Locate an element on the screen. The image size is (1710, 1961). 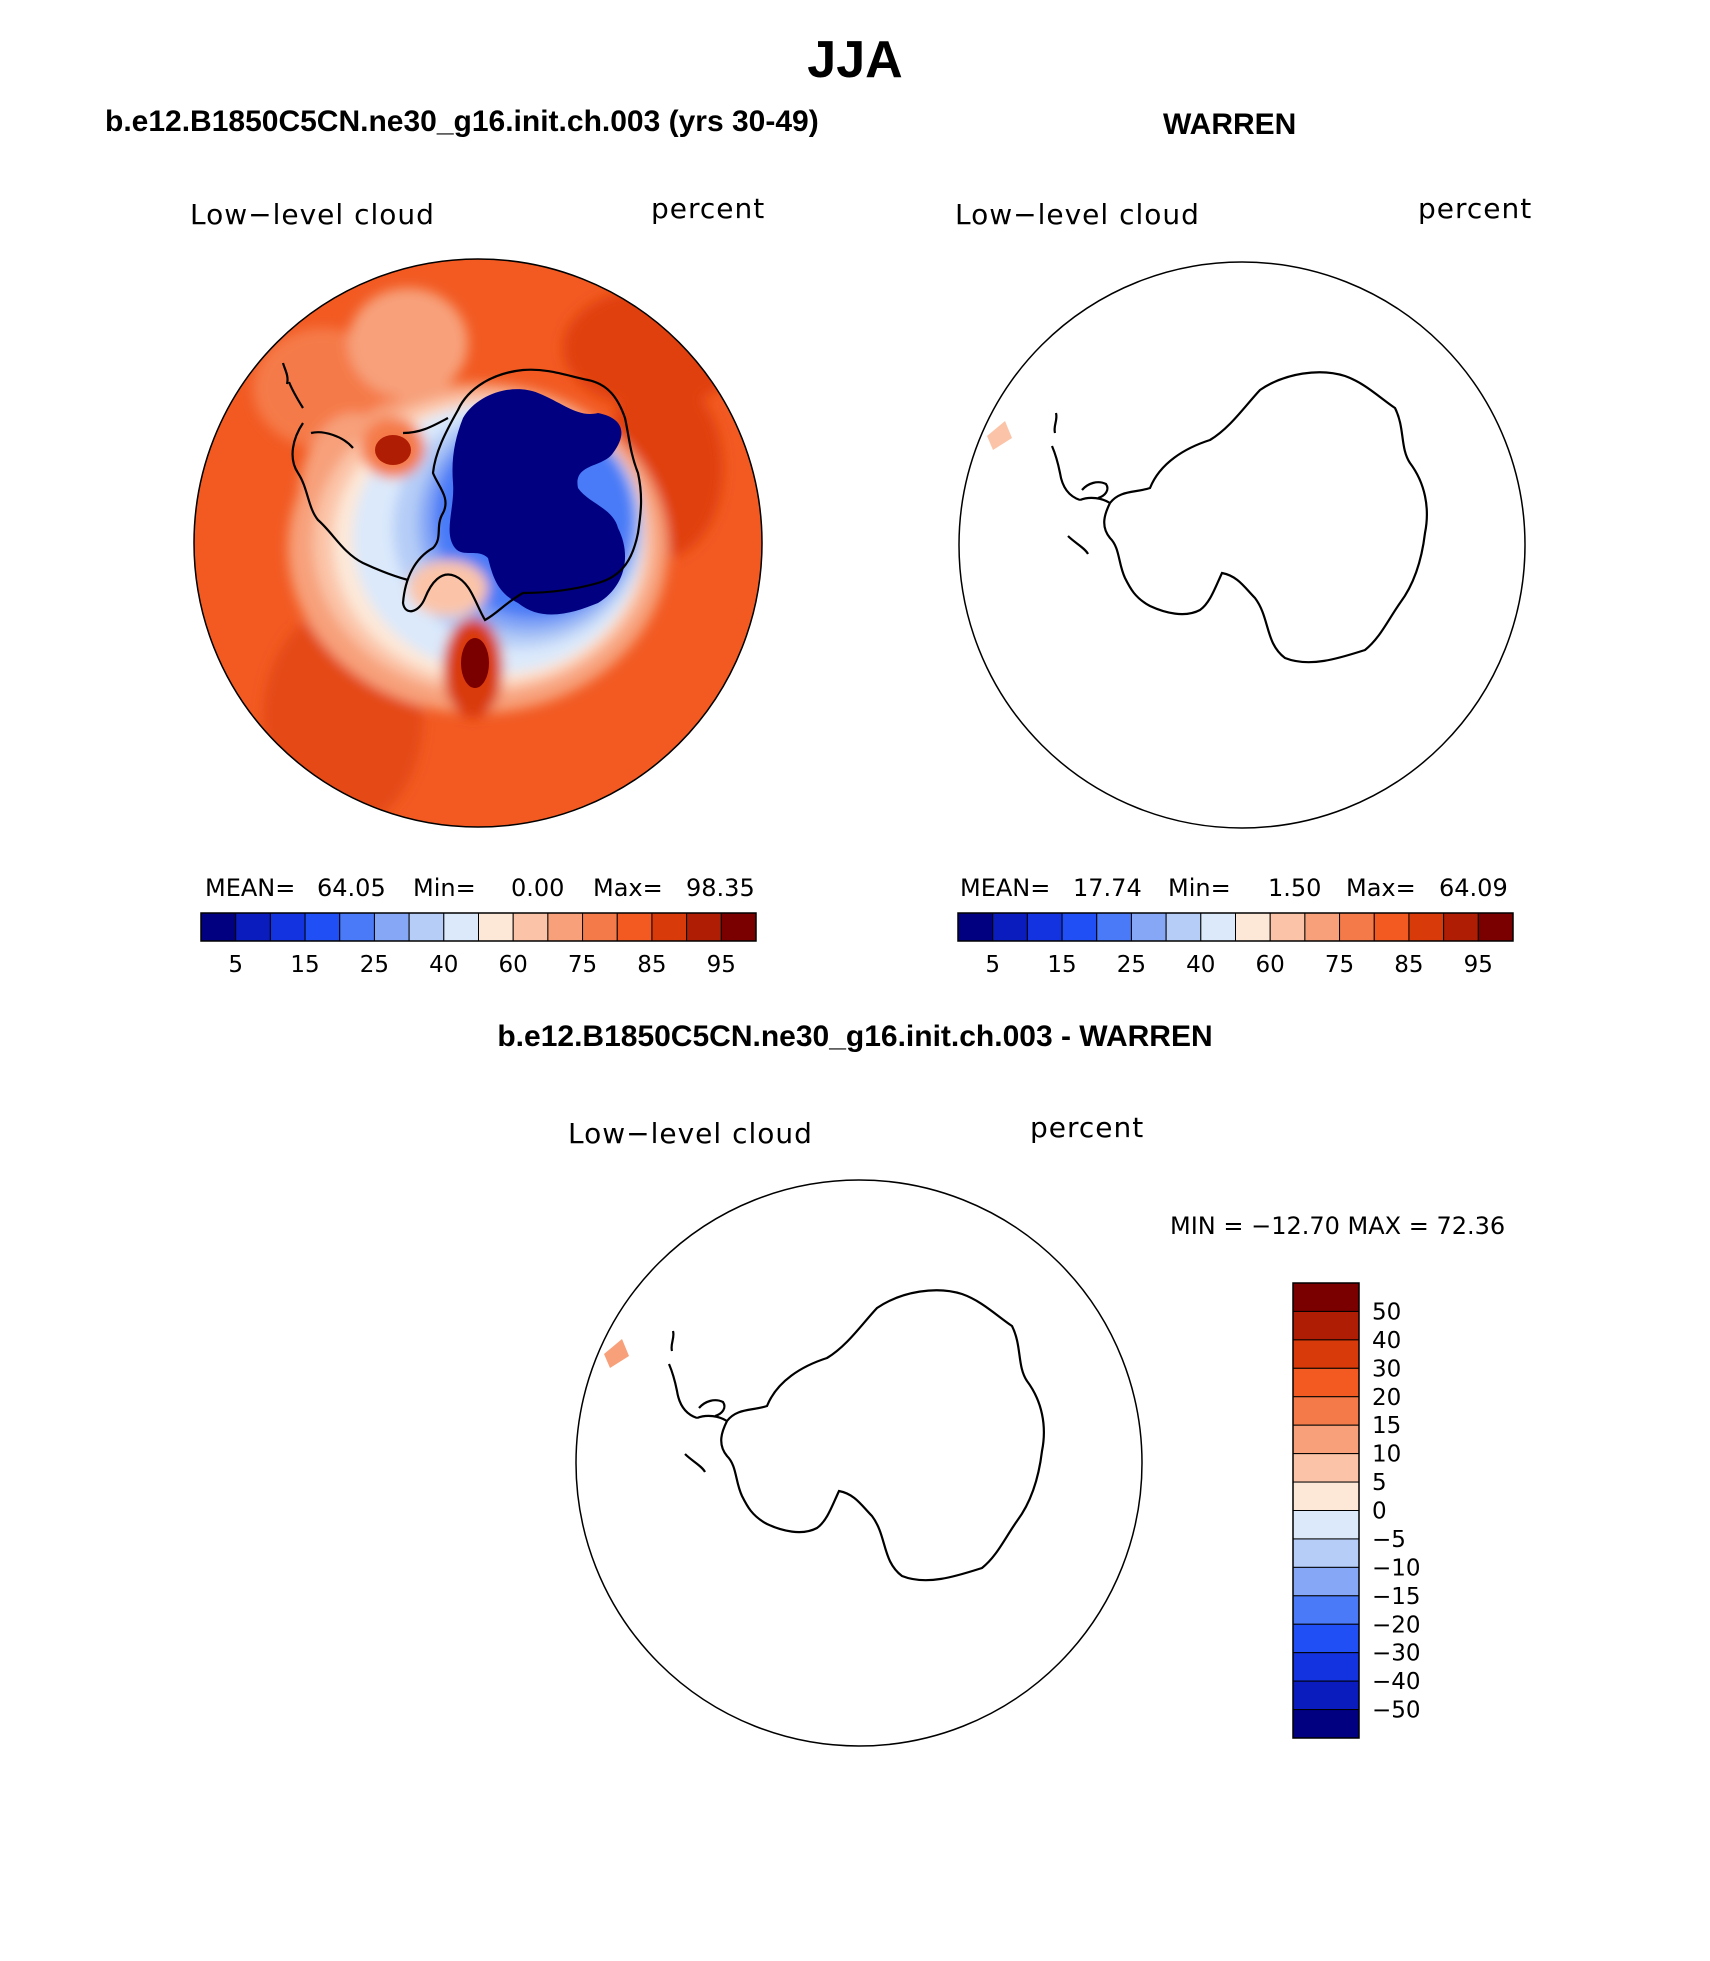
diff-units-label: percent is located at coordinates (1087, 1127).